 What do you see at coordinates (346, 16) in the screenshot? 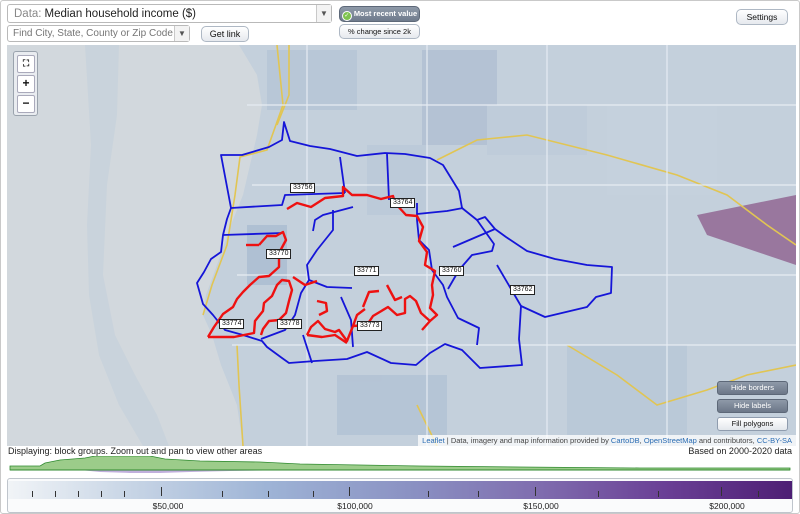
I see `check-icon: ✓` at bounding box center [346, 16].